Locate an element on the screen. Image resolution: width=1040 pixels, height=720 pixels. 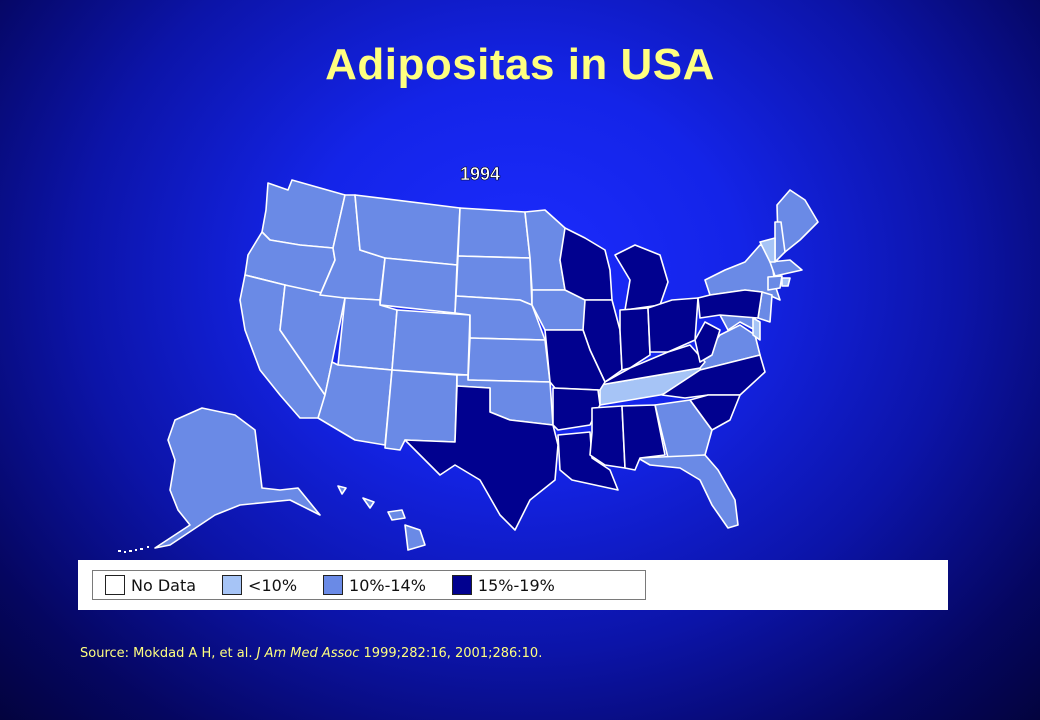
state-utah is located at coordinates (367, 334).